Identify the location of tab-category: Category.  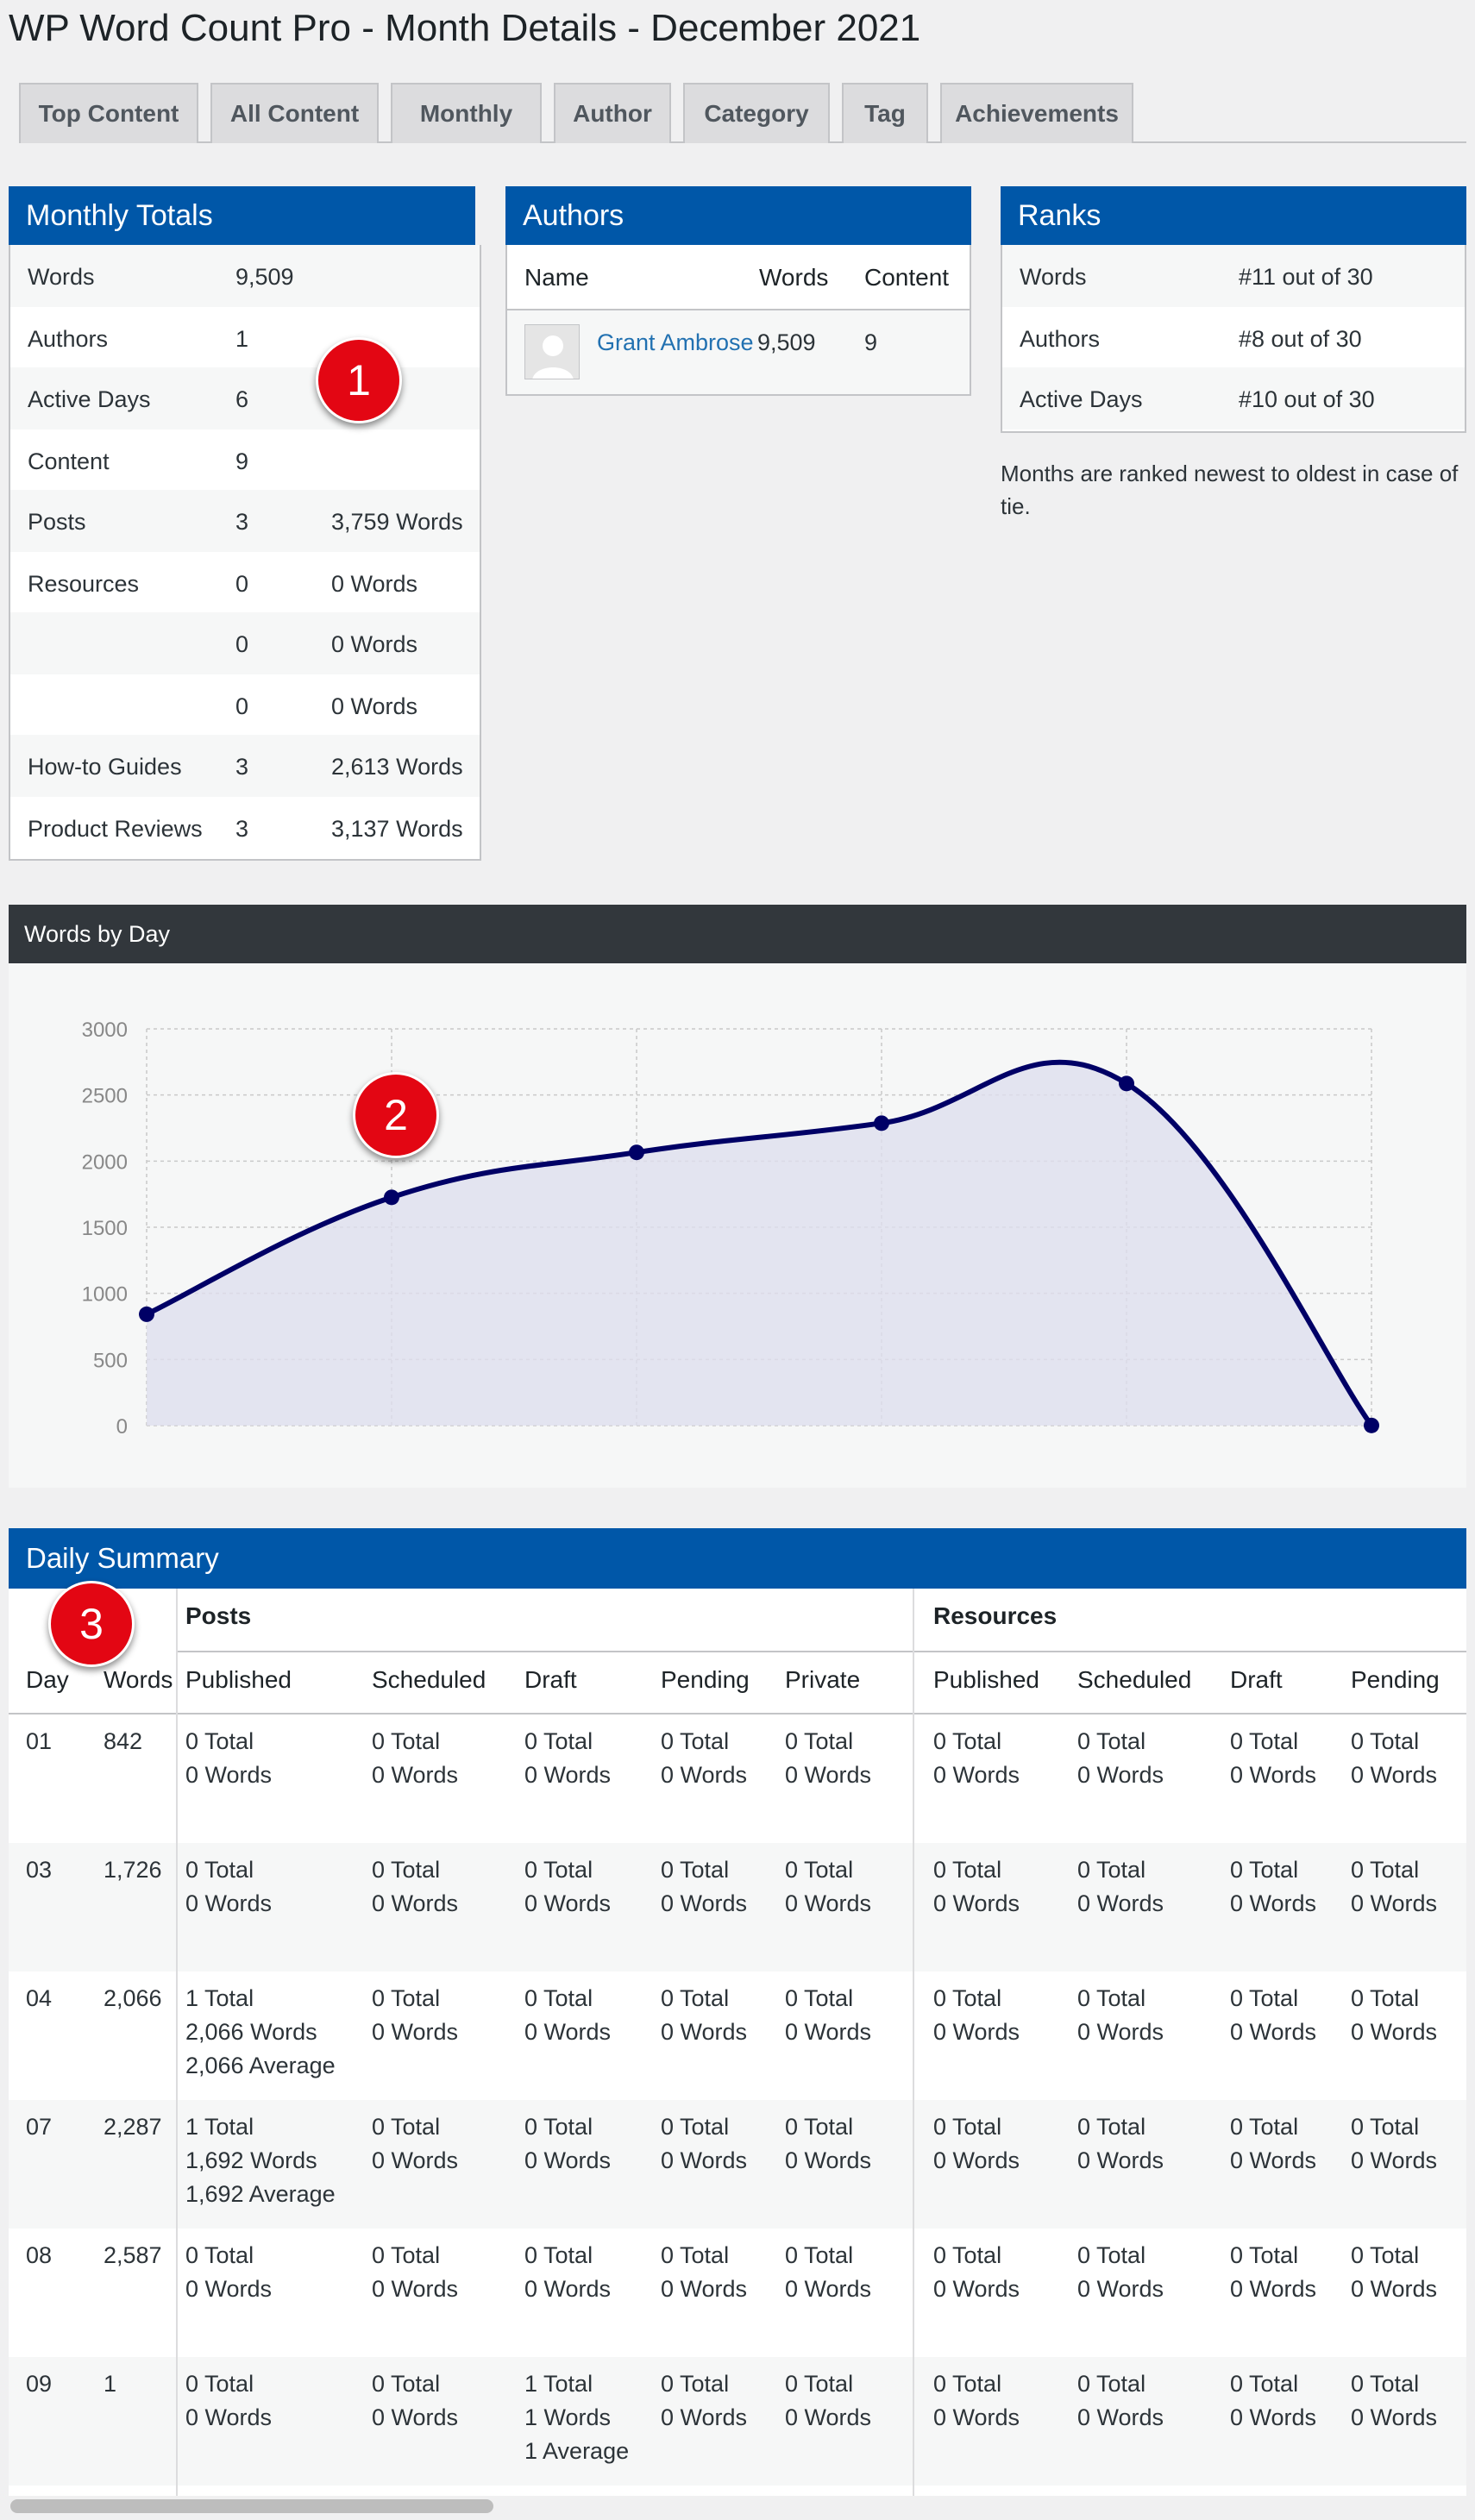
(756, 113).